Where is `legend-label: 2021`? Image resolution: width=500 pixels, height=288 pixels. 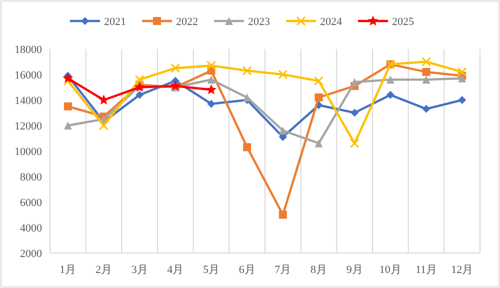
legend-label: 2021 is located at coordinates (115, 22).